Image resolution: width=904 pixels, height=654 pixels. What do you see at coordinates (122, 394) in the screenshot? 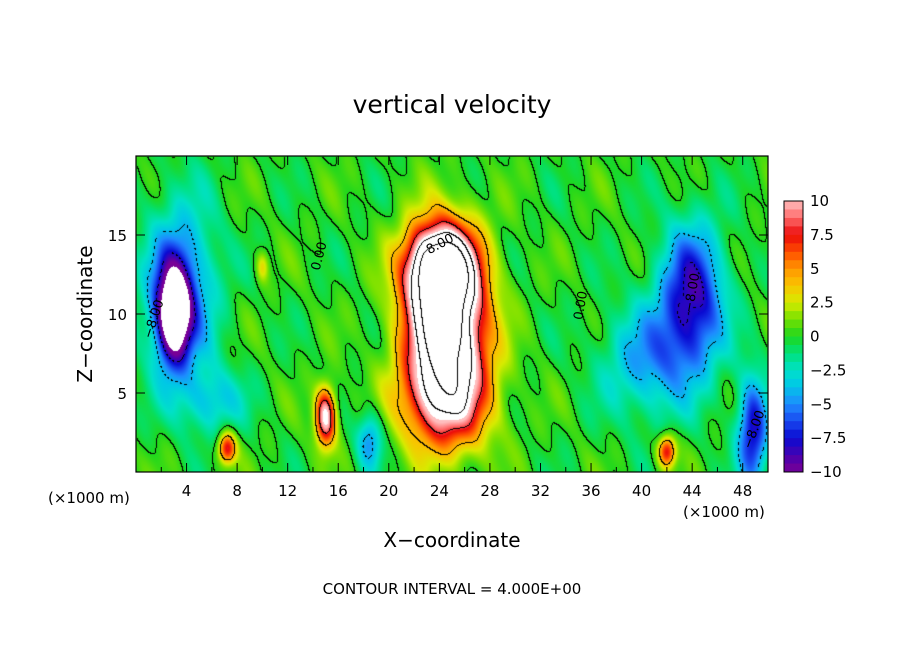
I see `y-tick-label: 5` at bounding box center [122, 394].